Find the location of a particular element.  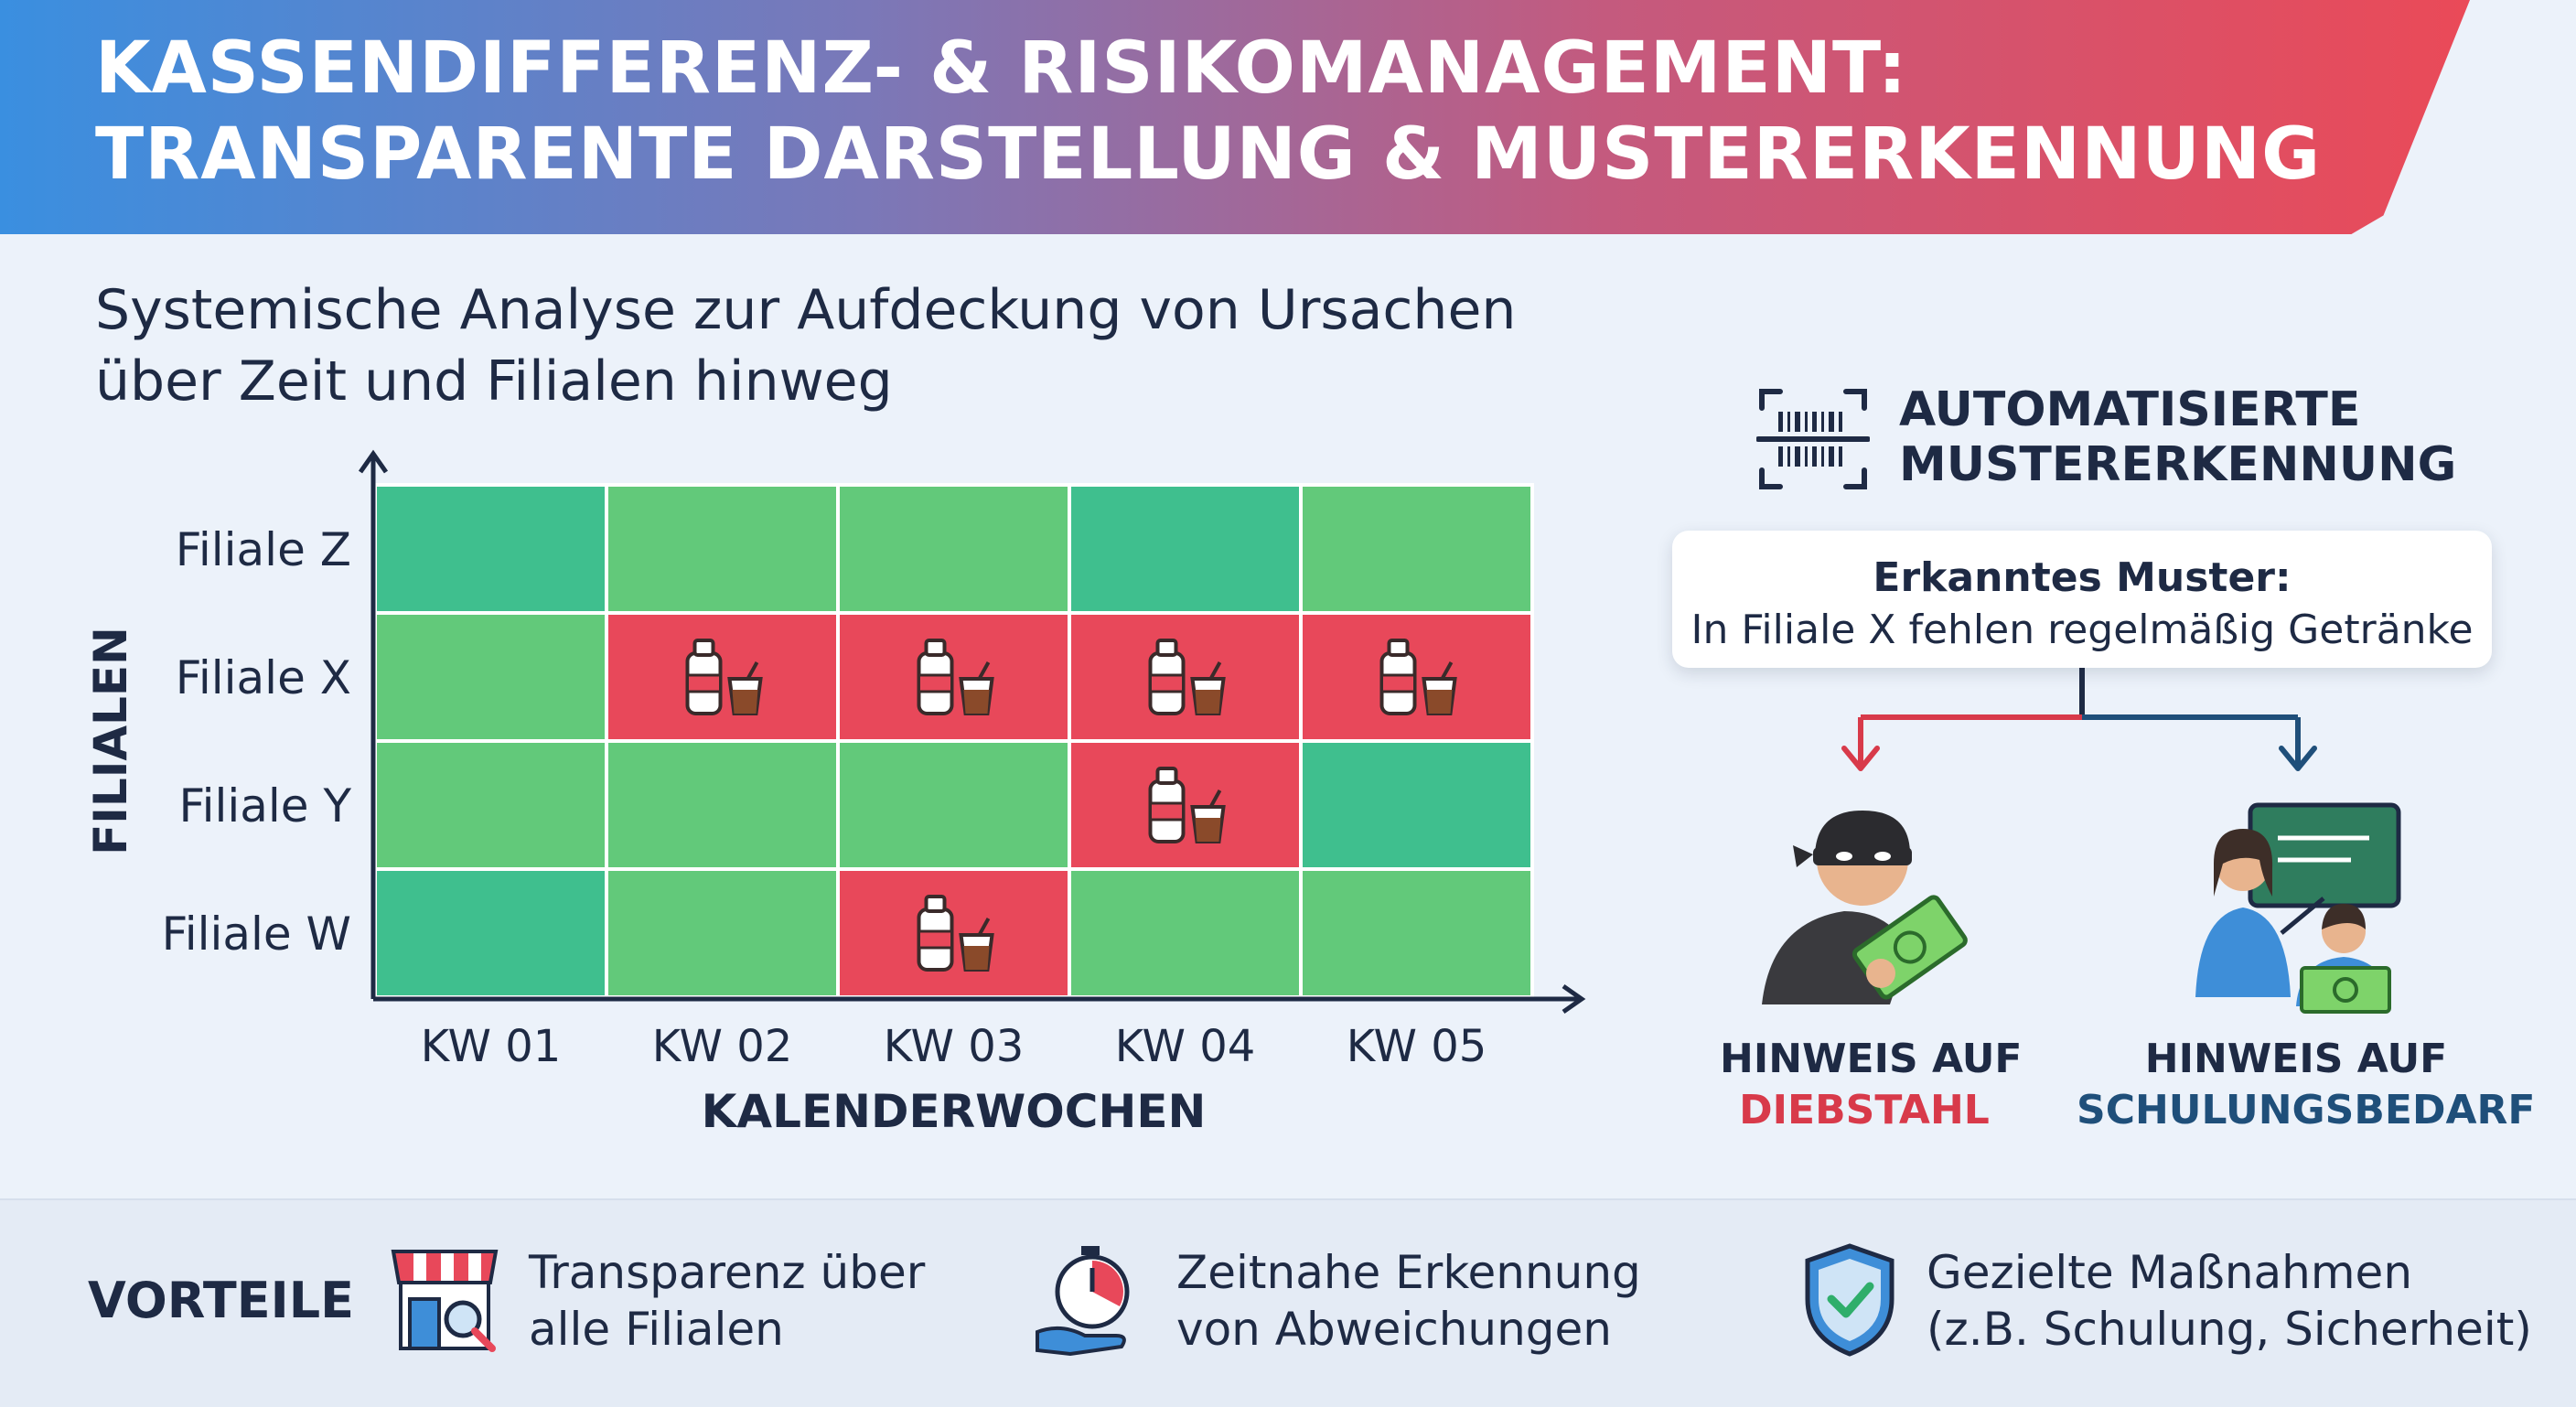

x-tick-label: KW 02 is located at coordinates (723, 1046).